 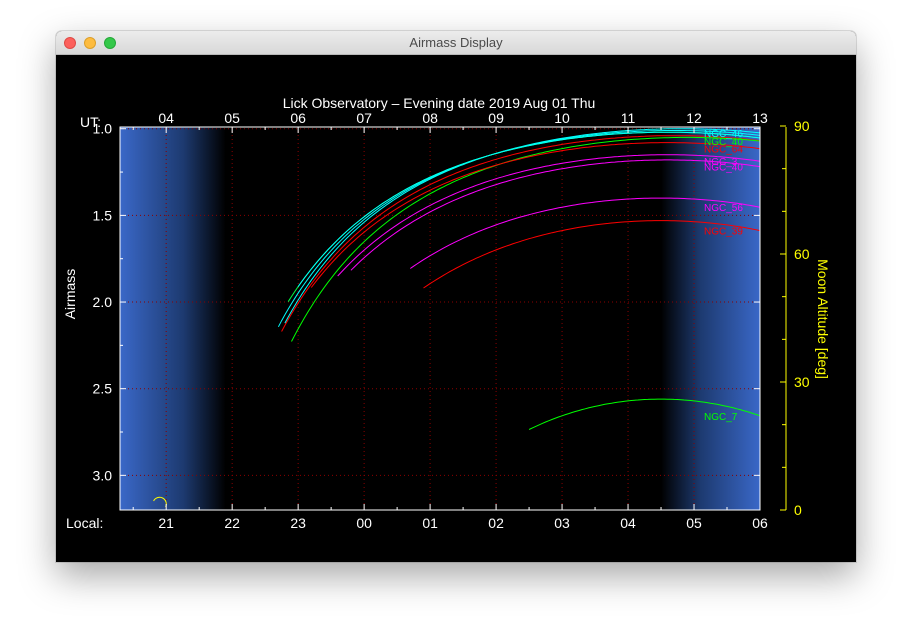 I want to click on ut-tick-label: 06, so click(x=298, y=118).